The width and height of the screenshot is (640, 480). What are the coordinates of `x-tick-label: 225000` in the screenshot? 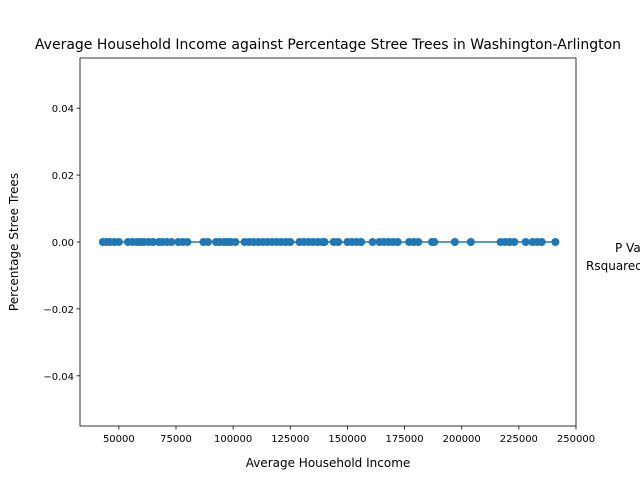 It's located at (519, 439).